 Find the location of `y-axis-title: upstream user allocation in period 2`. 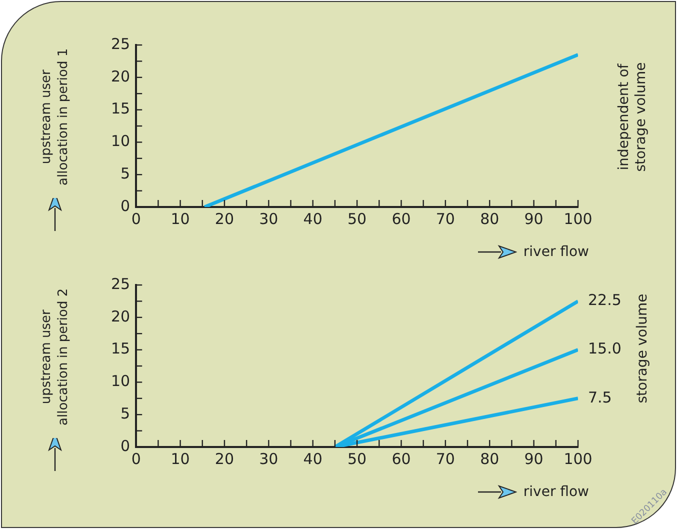

y-axis-title: upstream user allocation in period 2 is located at coordinates (55, 357).